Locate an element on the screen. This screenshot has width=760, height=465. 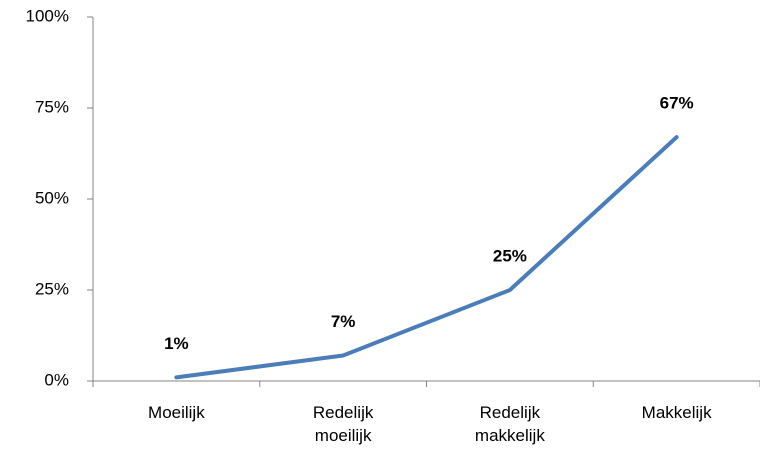
data-label: 1% is located at coordinates (176, 343).